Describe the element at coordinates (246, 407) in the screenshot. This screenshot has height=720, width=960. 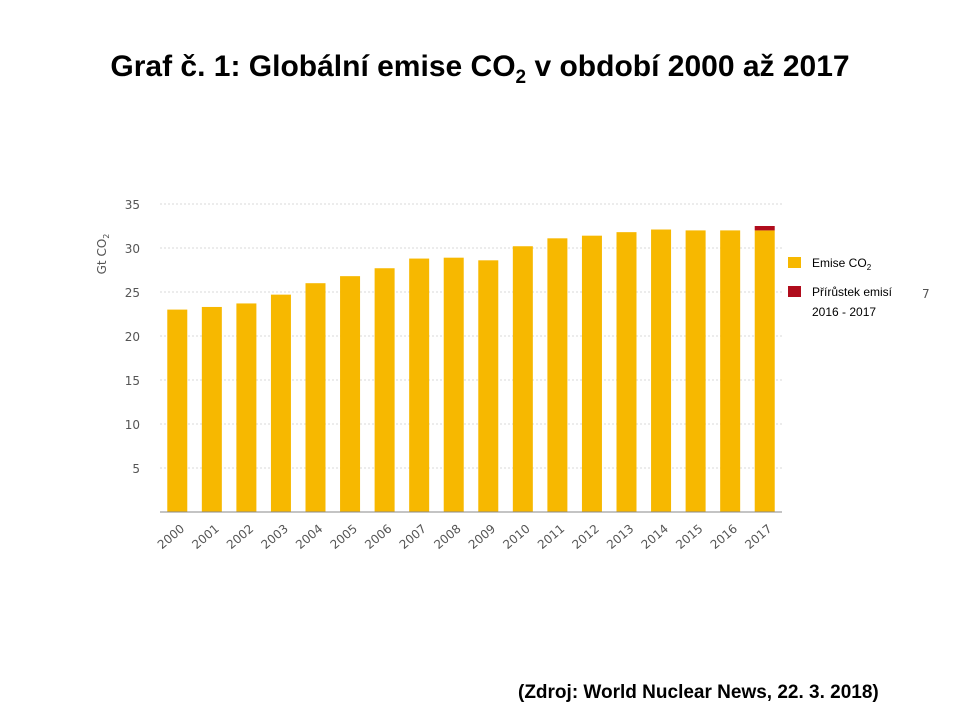
I see `bar-emise-2002` at that location.